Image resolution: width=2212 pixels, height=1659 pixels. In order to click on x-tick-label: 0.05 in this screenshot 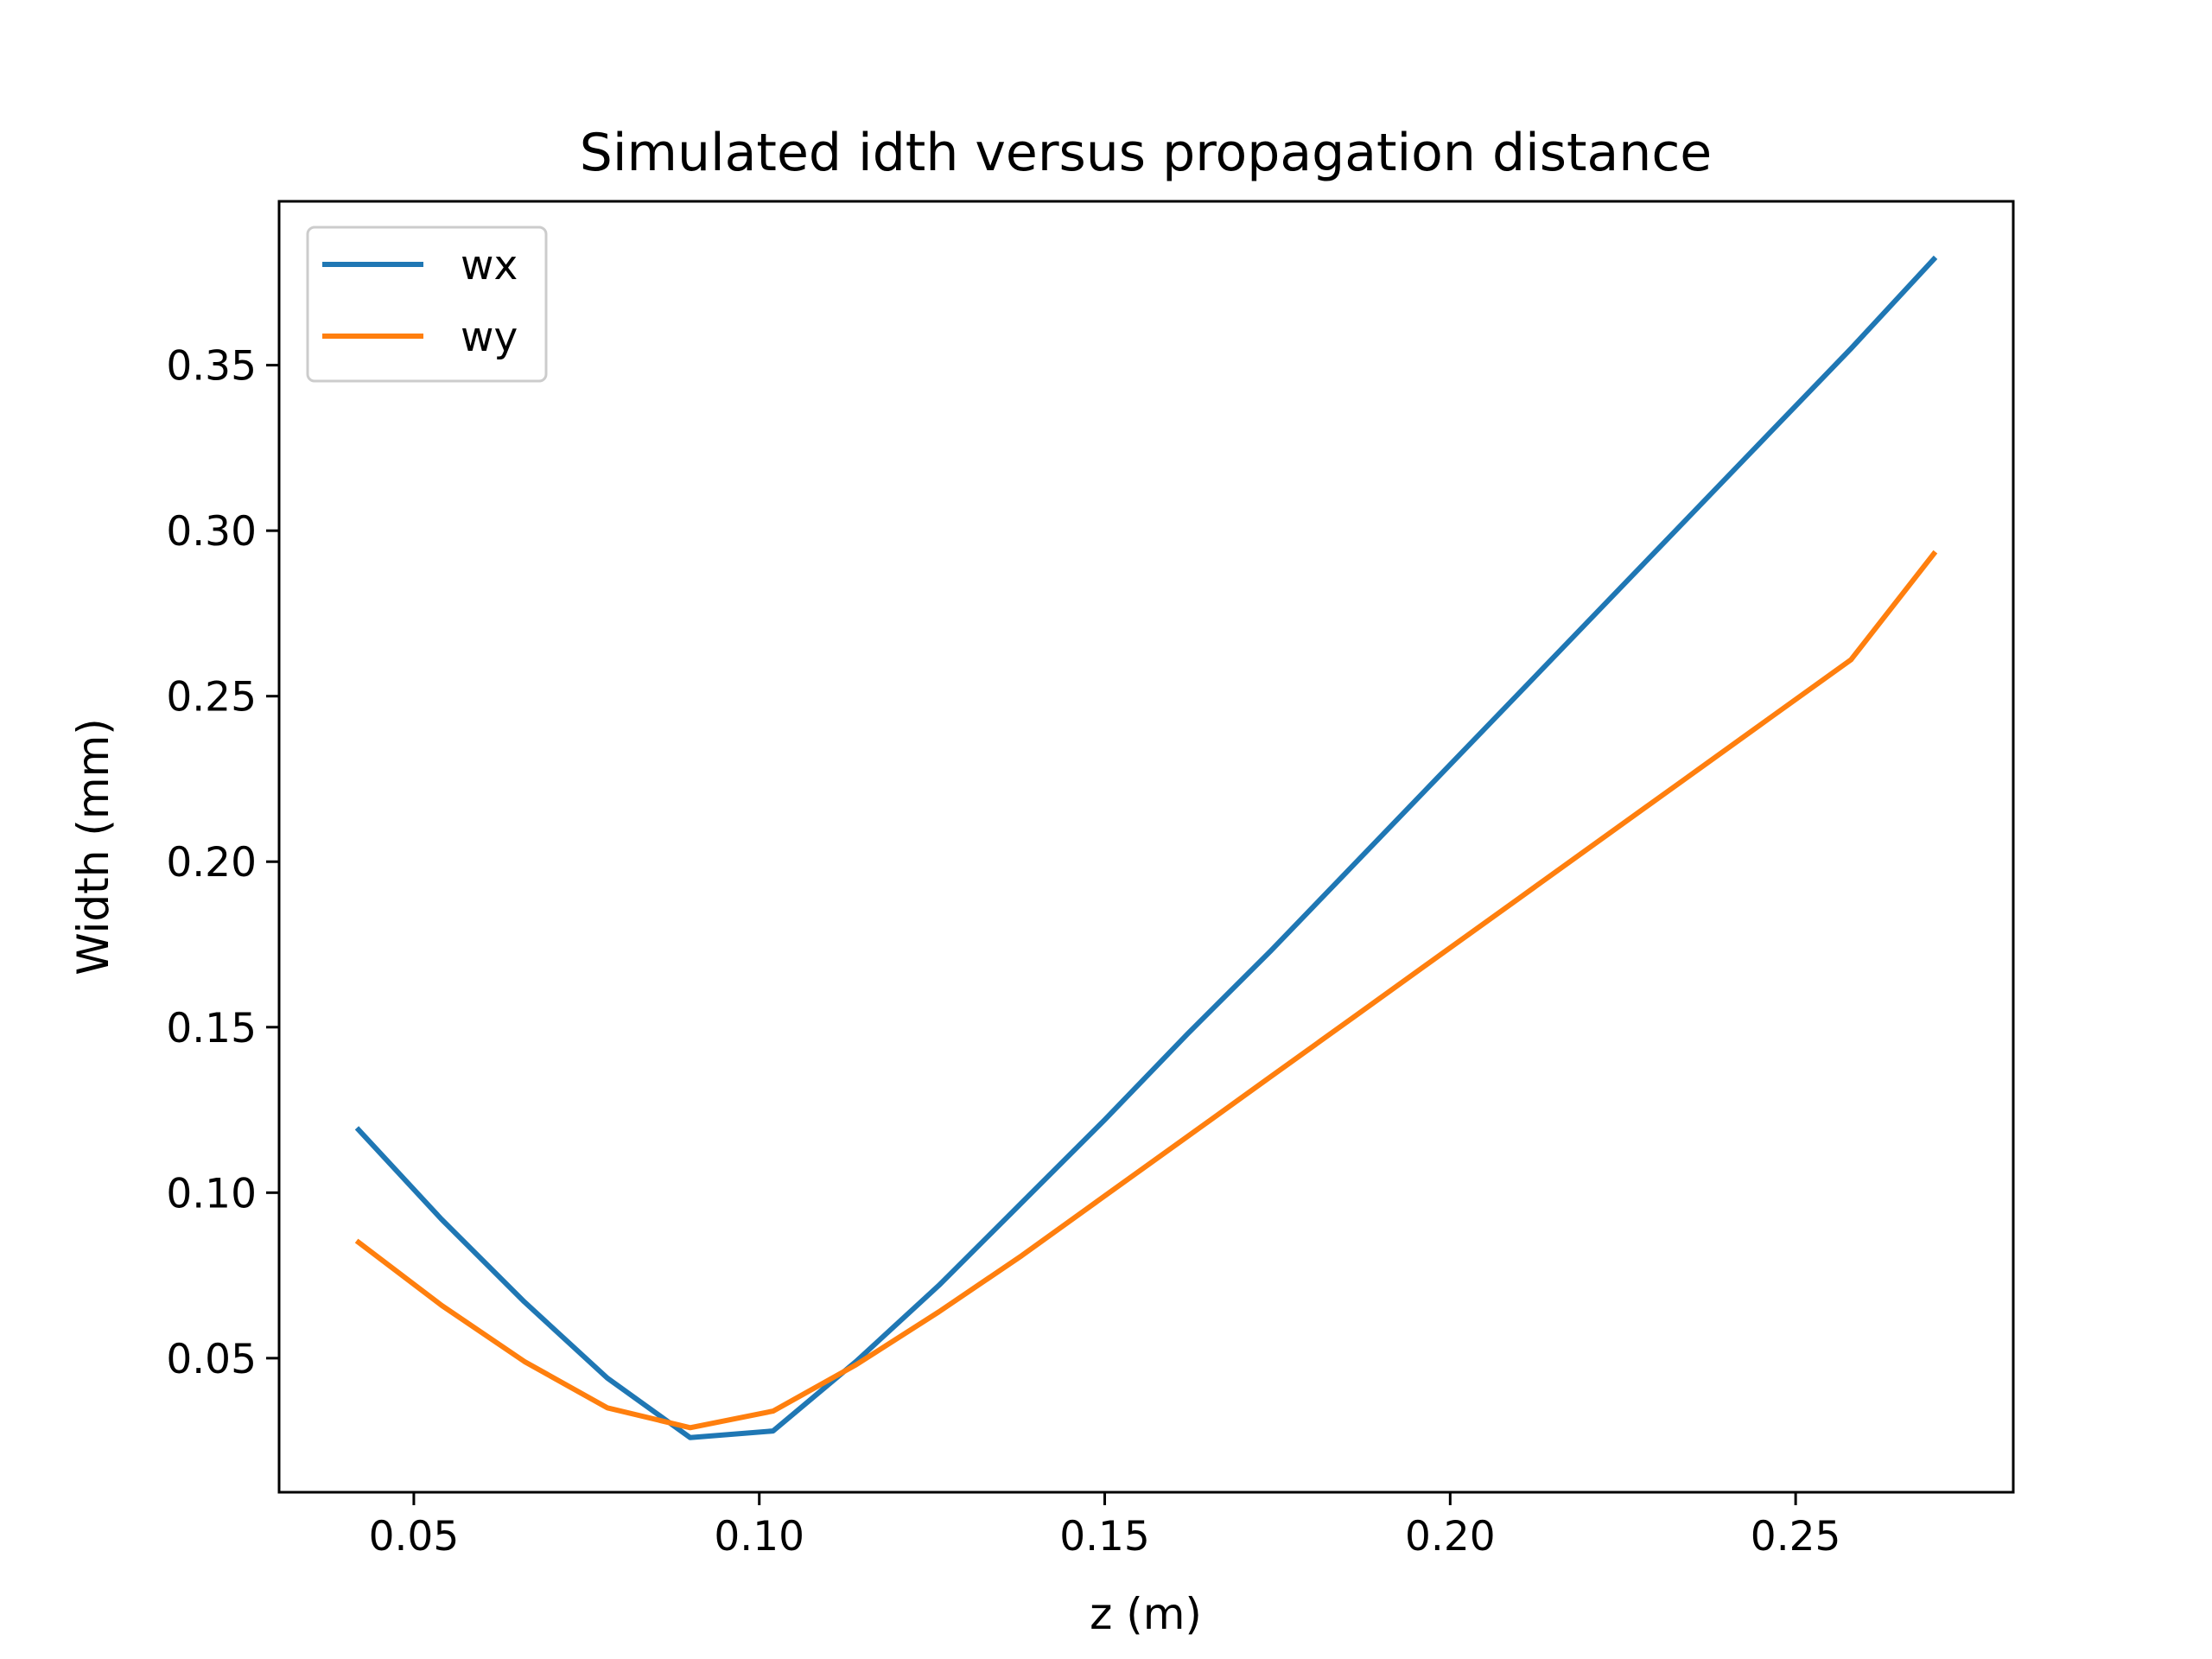, I will do `click(414, 1536)`.